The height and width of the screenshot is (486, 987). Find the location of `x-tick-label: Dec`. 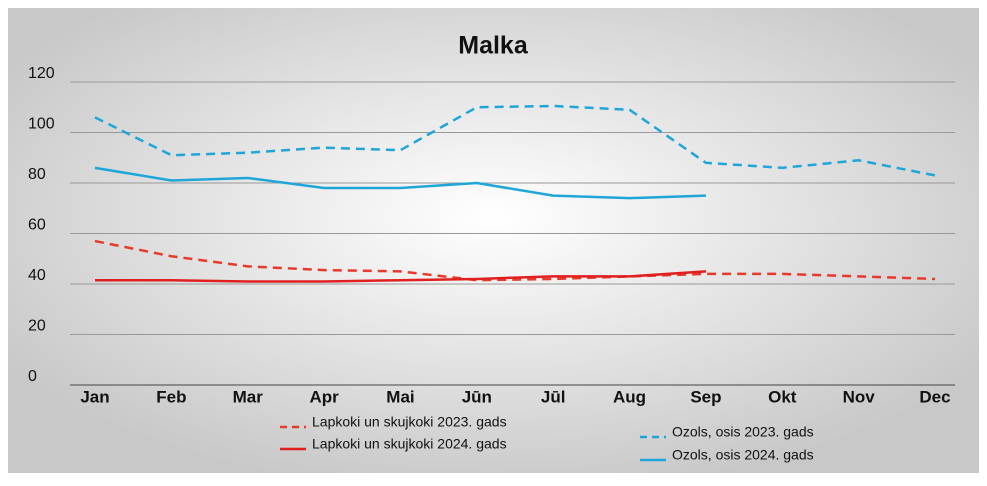

x-tick-label: Dec is located at coordinates (934, 396).